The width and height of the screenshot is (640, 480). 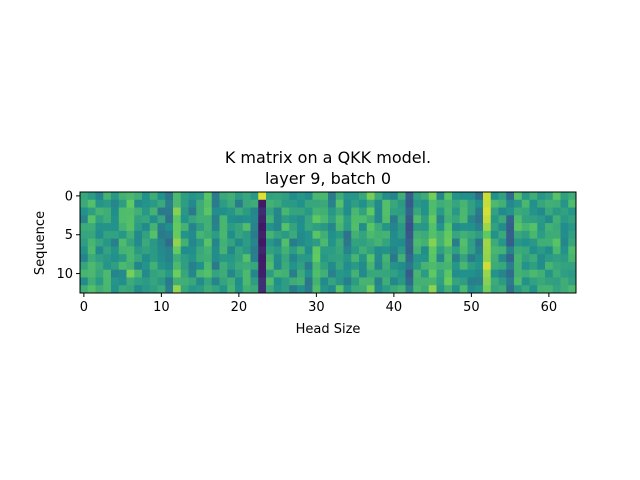 What do you see at coordinates (161, 307) in the screenshot?
I see `x-tick-label: 10` at bounding box center [161, 307].